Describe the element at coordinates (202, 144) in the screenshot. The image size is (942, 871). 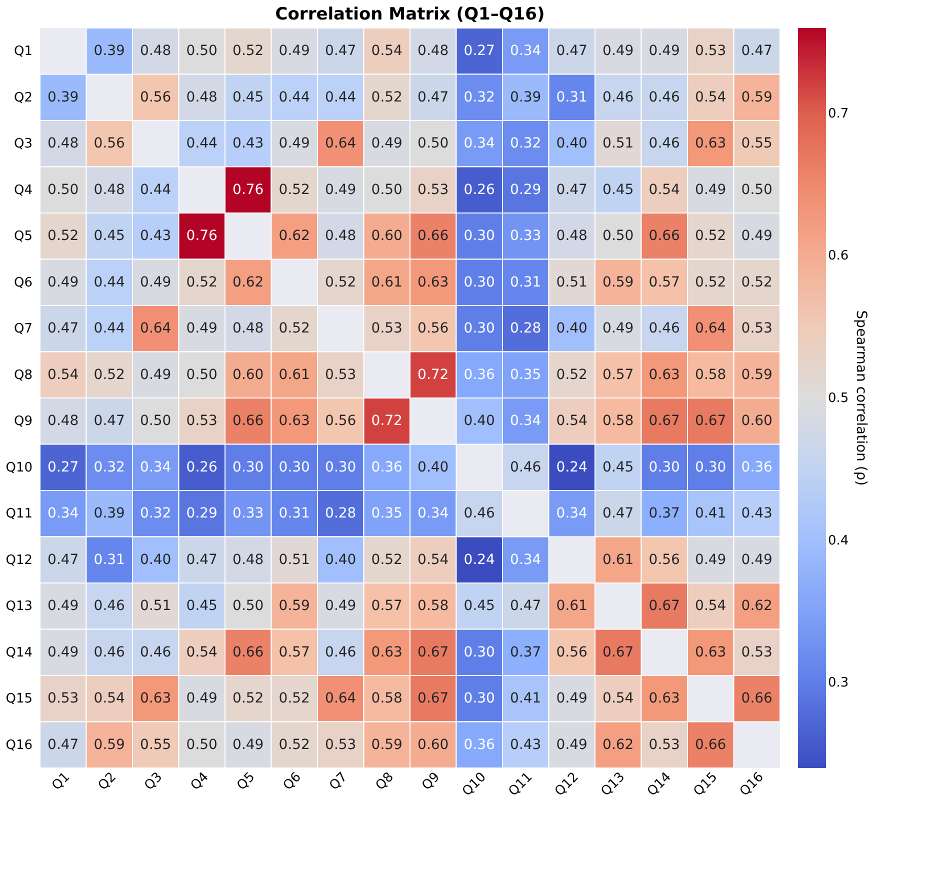
I see `data-label: 0.44` at that location.